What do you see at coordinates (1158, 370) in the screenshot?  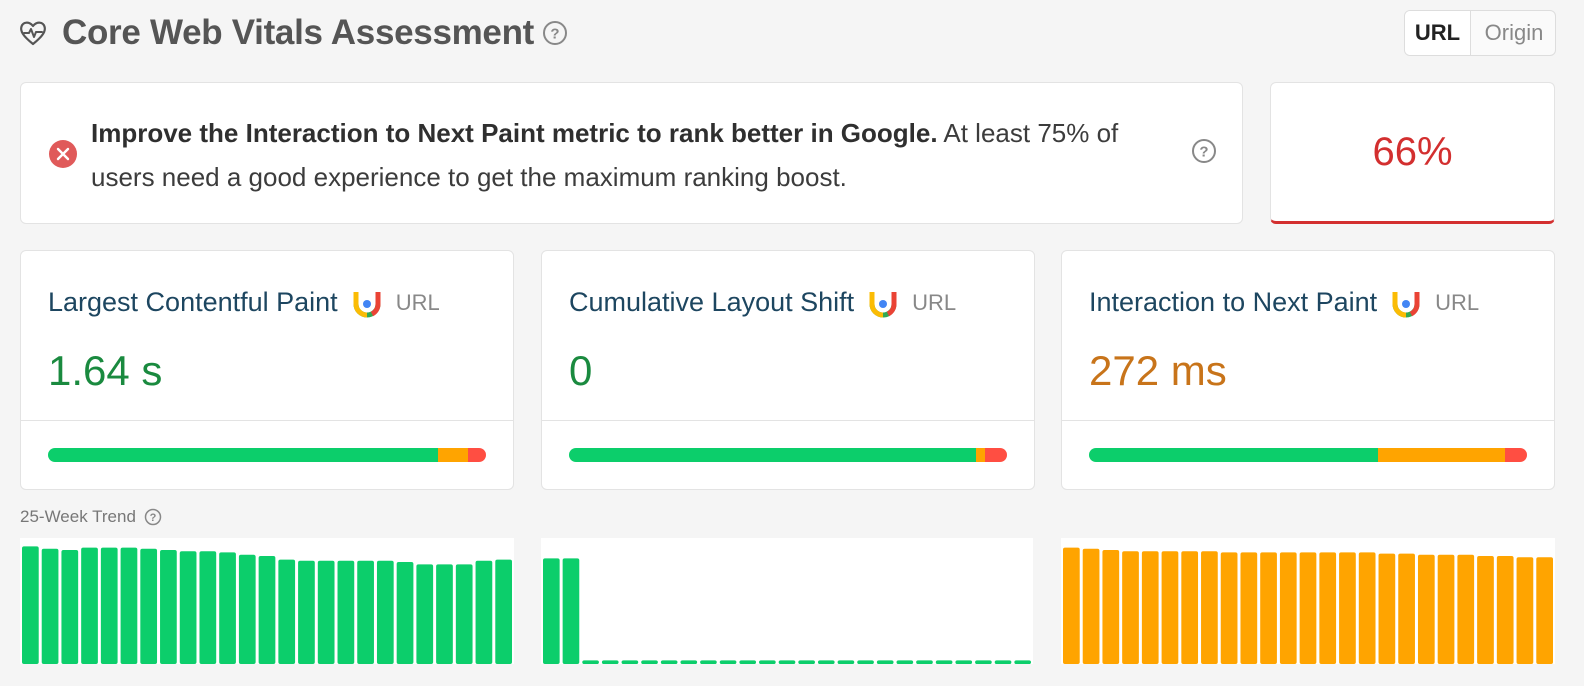 I see `metric-value: 272 ms` at bounding box center [1158, 370].